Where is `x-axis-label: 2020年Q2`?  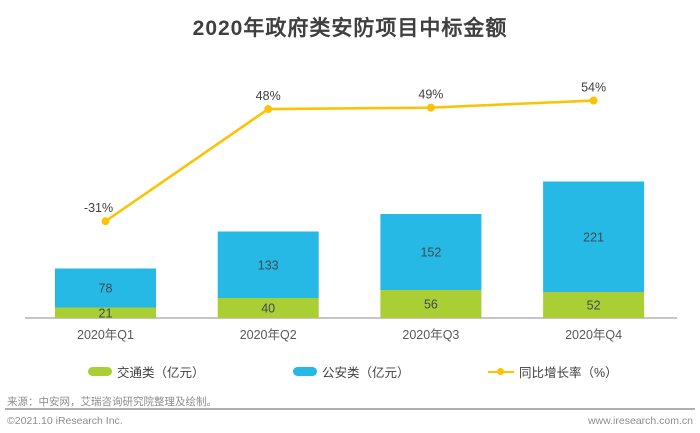 x-axis-label: 2020年Q2 is located at coordinates (268, 335).